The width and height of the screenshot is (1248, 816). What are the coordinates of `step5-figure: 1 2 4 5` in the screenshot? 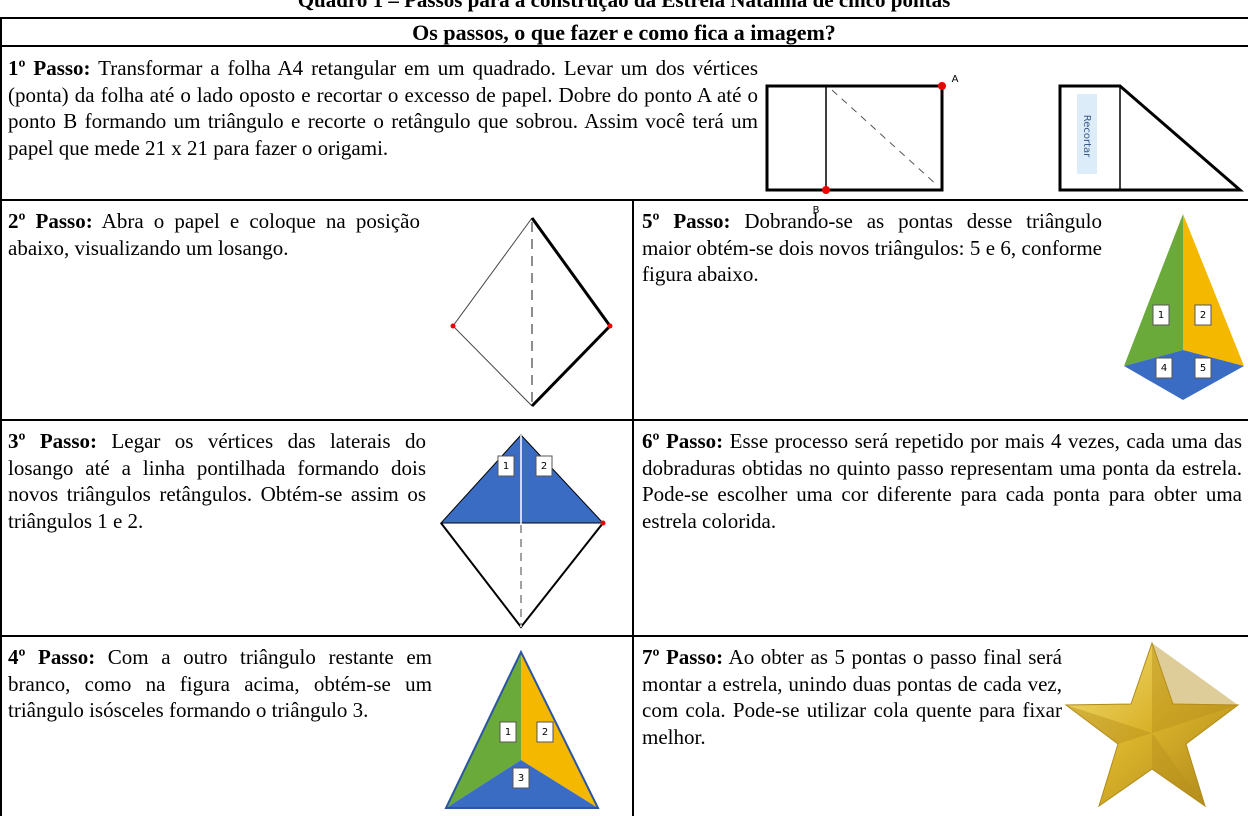 It's located at (1184, 307).